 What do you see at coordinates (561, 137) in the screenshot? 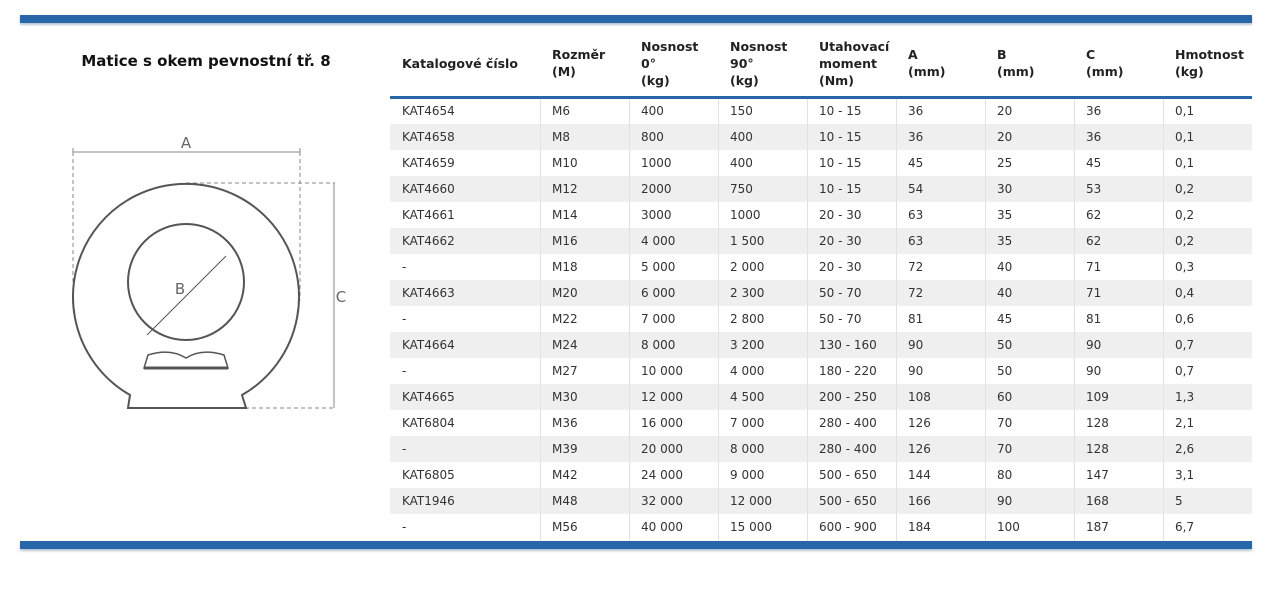
I see `table-cell: M8` at bounding box center [561, 137].